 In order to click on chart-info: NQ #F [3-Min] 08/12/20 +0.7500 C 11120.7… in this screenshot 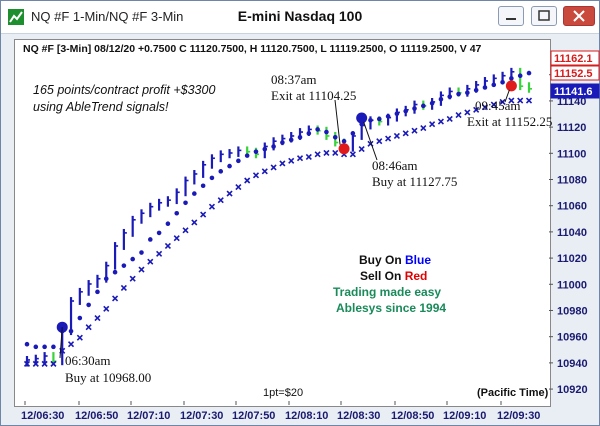, I will do `click(252, 49)`.